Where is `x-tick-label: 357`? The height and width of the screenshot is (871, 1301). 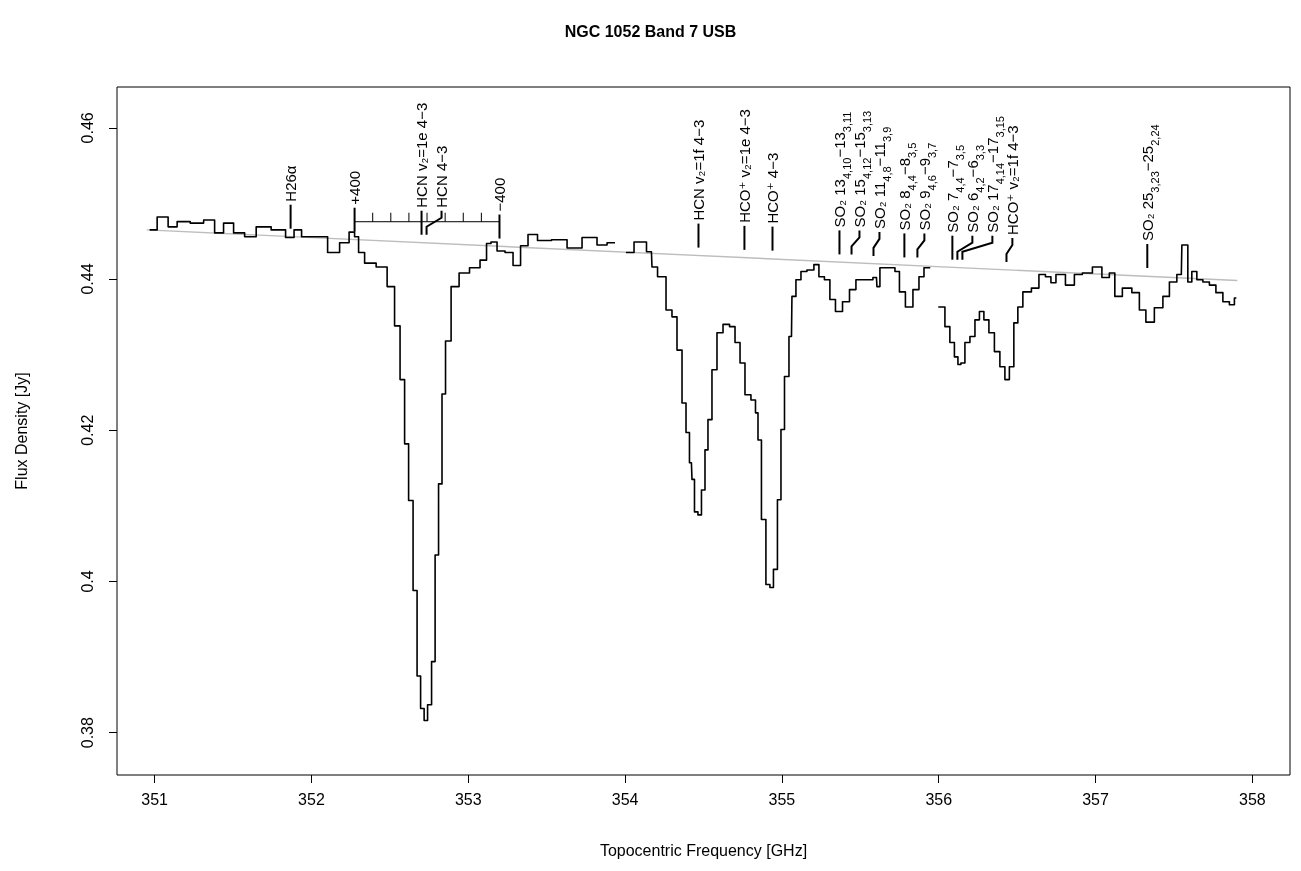
x-tick-label: 357 is located at coordinates (1095, 799).